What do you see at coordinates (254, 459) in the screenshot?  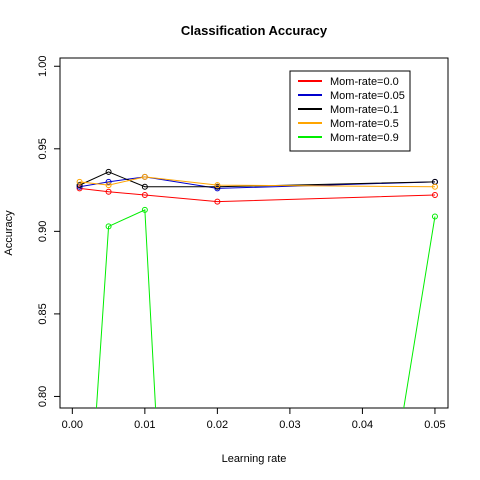 I see `x-axis-label: Learning rate` at bounding box center [254, 459].